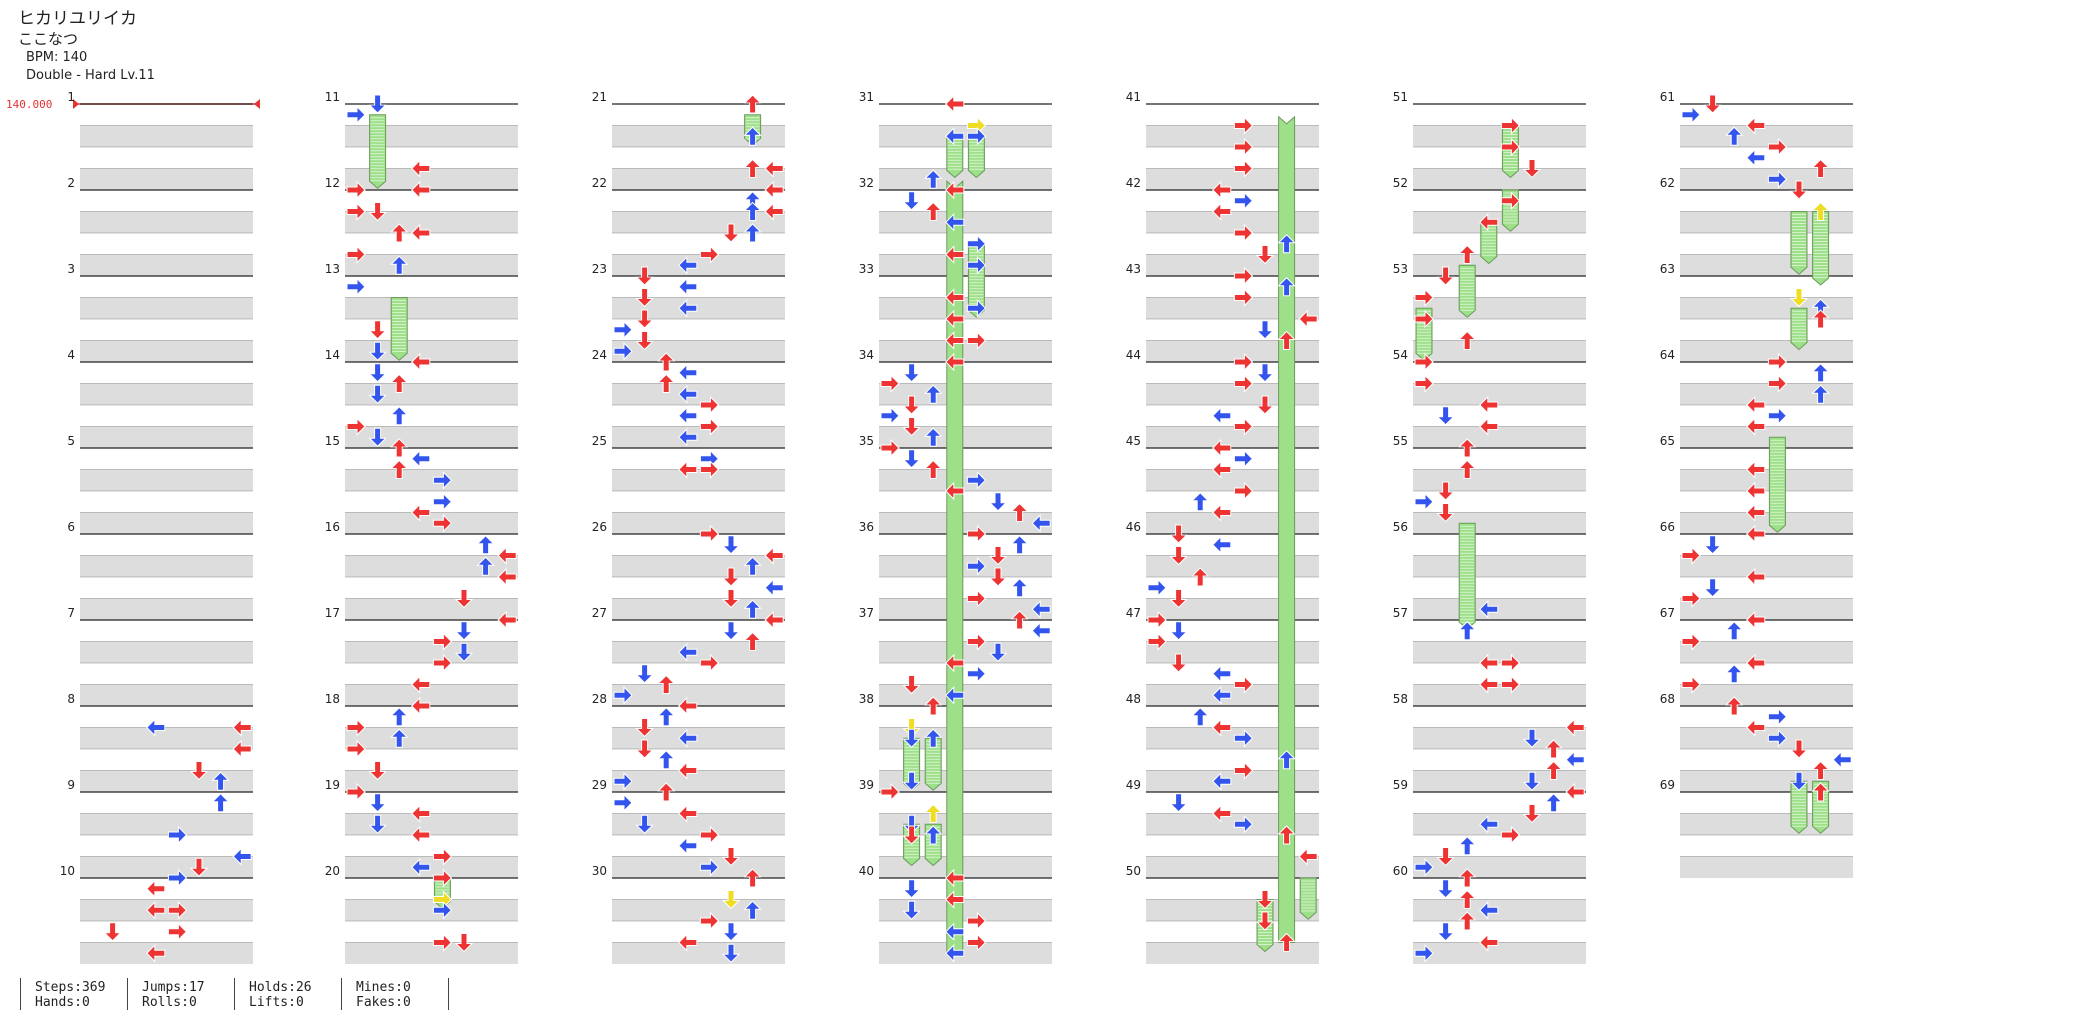 The width and height of the screenshot is (2092, 1024). What do you see at coordinates (383, 1002) in the screenshot?
I see `stat-fakes: Fakes:0` at bounding box center [383, 1002].